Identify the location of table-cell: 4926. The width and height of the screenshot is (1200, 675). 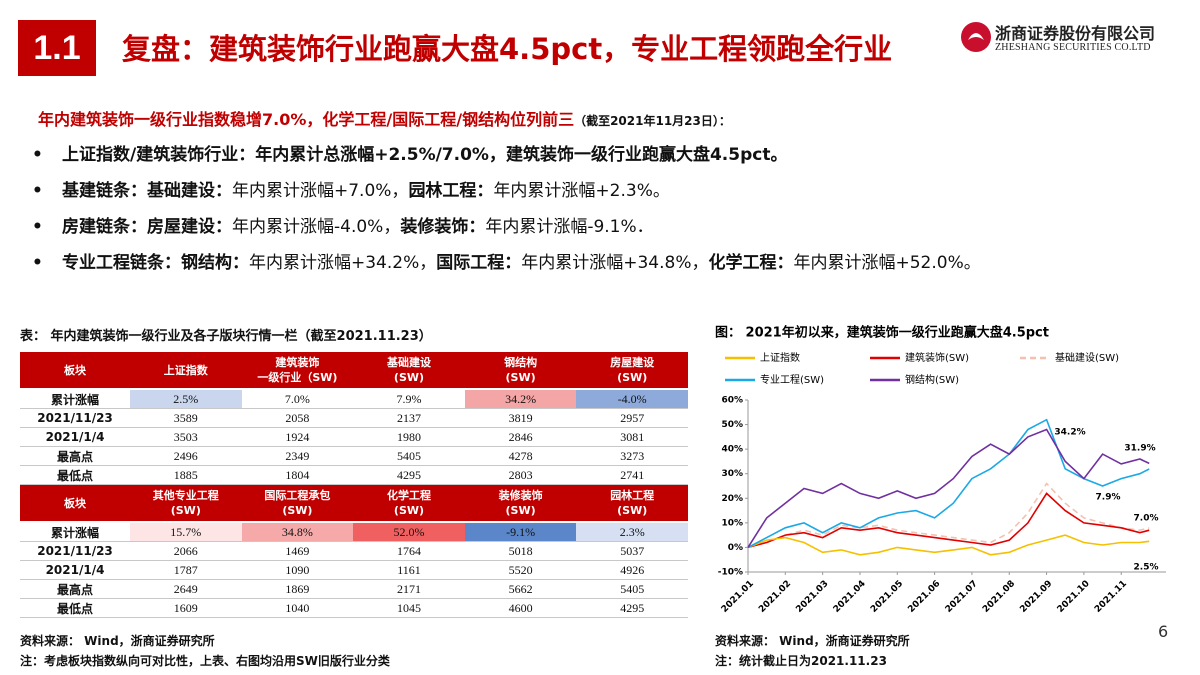
(632, 570).